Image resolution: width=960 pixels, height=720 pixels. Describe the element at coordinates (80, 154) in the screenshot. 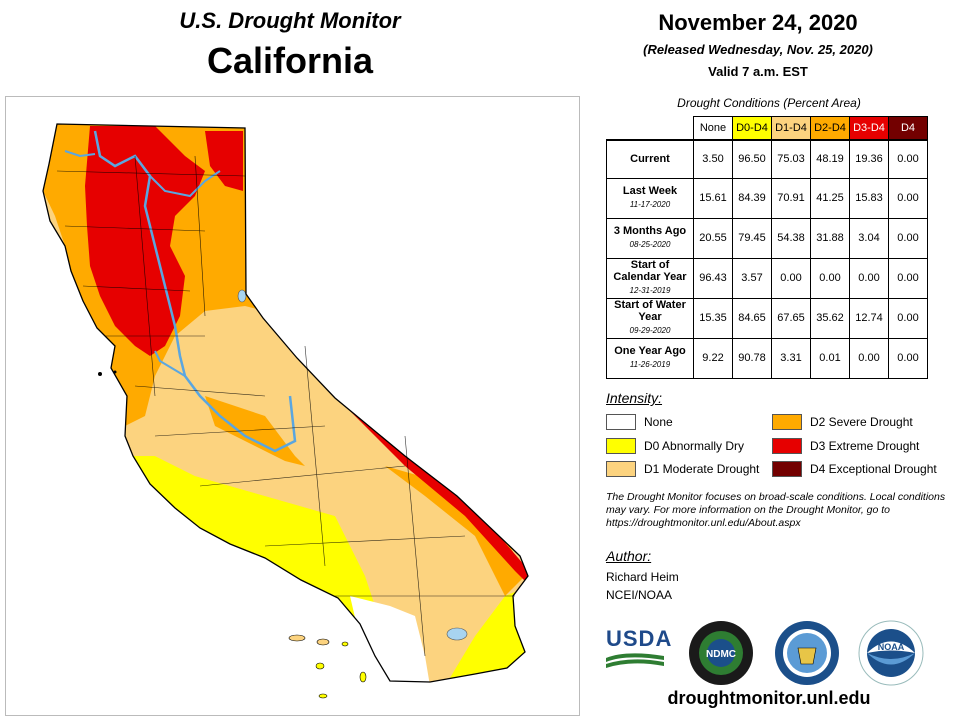

I see `klamath-river` at that location.